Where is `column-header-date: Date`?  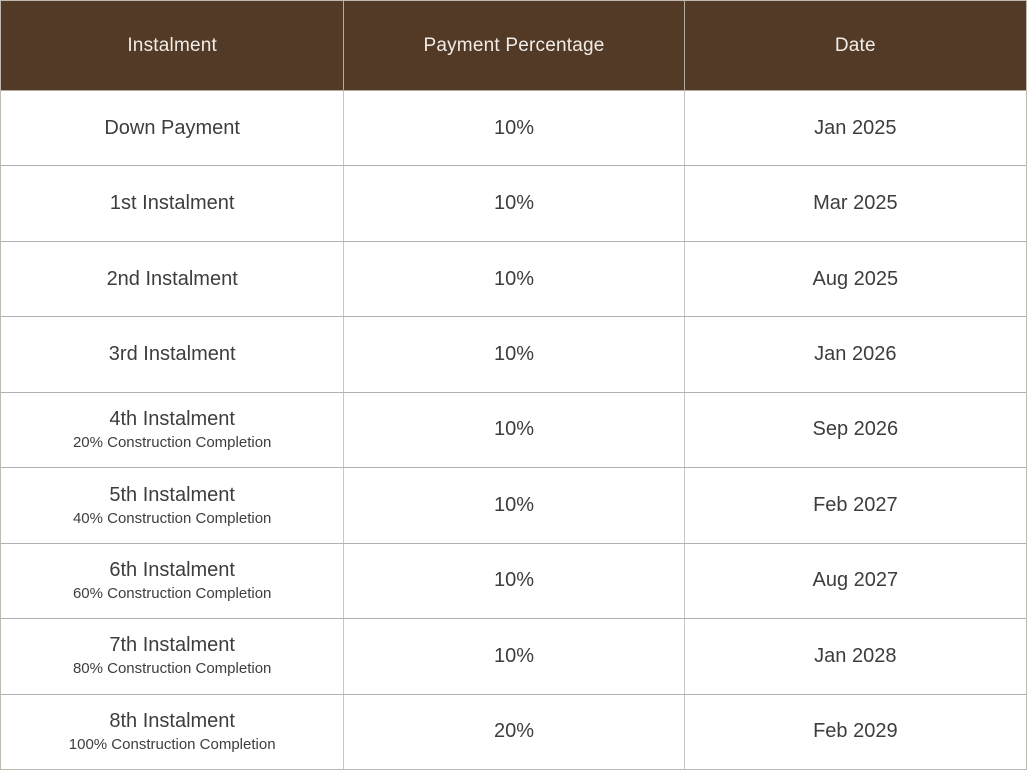 column-header-date: Date is located at coordinates (854, 45).